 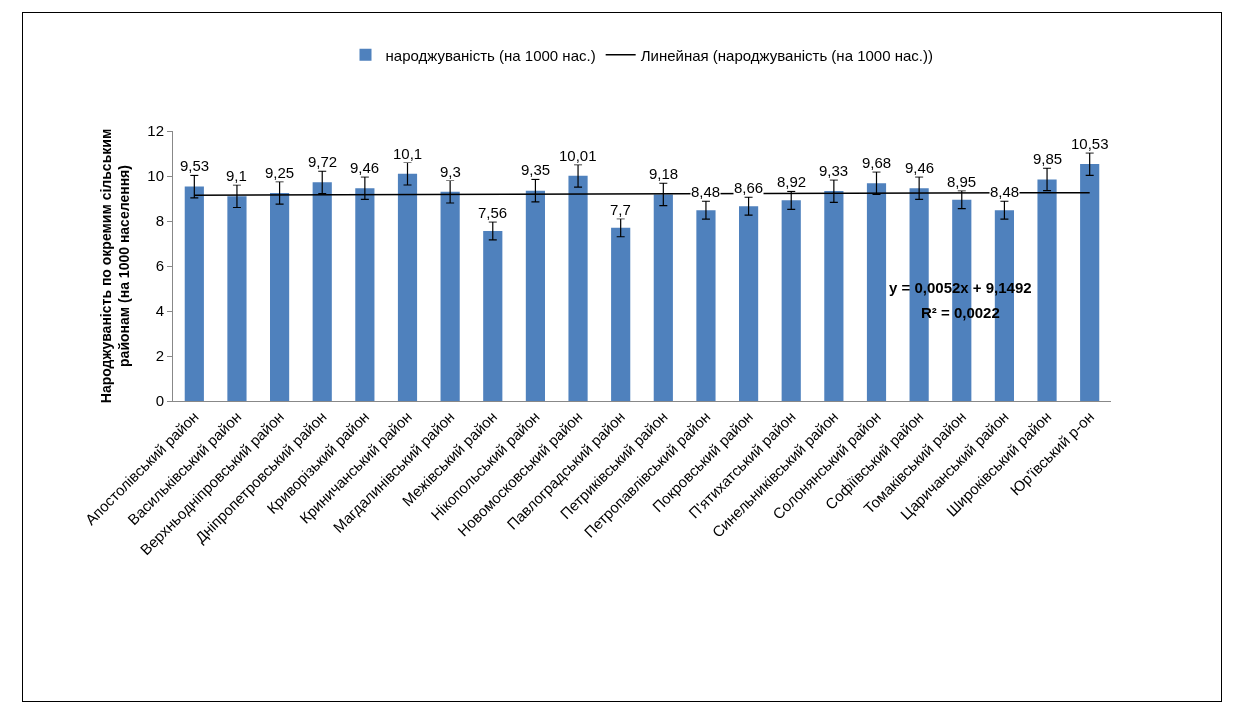 What do you see at coordinates (155, 131) in the screenshot?
I see `y-tick-label: 12` at bounding box center [155, 131].